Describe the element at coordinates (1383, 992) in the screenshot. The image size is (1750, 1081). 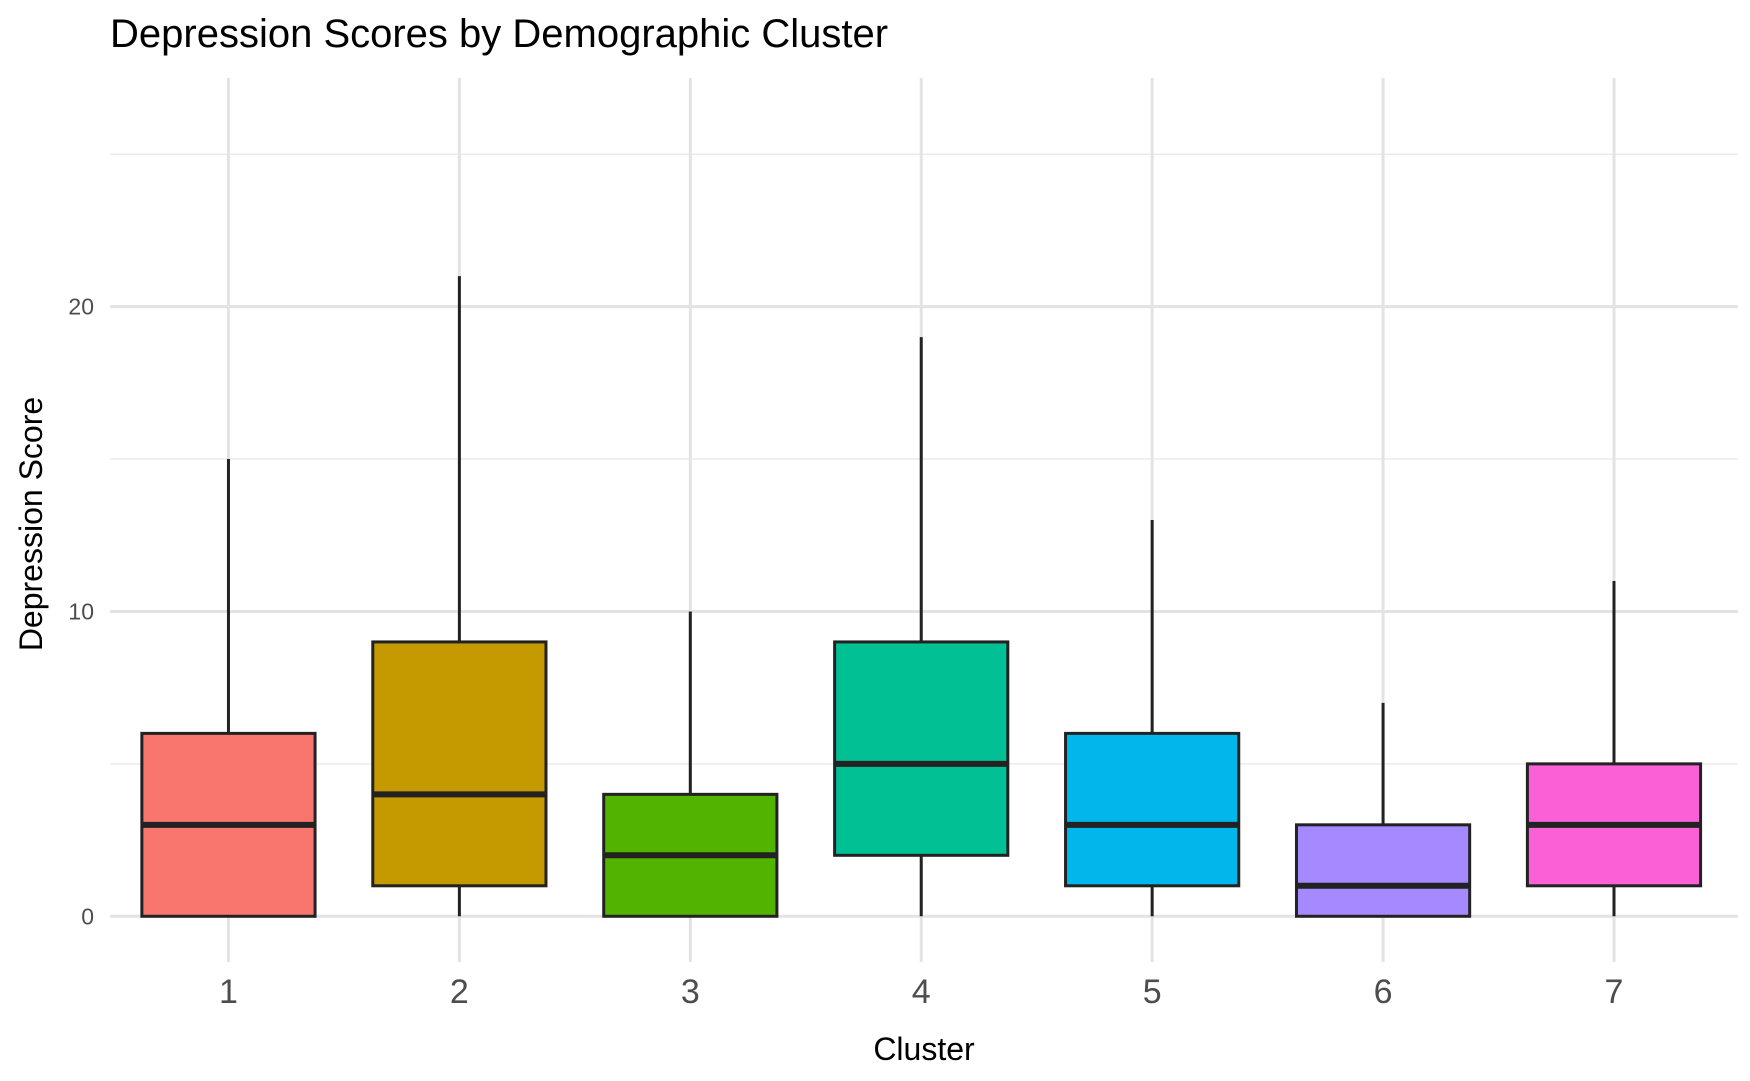
I see `x-tick-label: 6` at that location.